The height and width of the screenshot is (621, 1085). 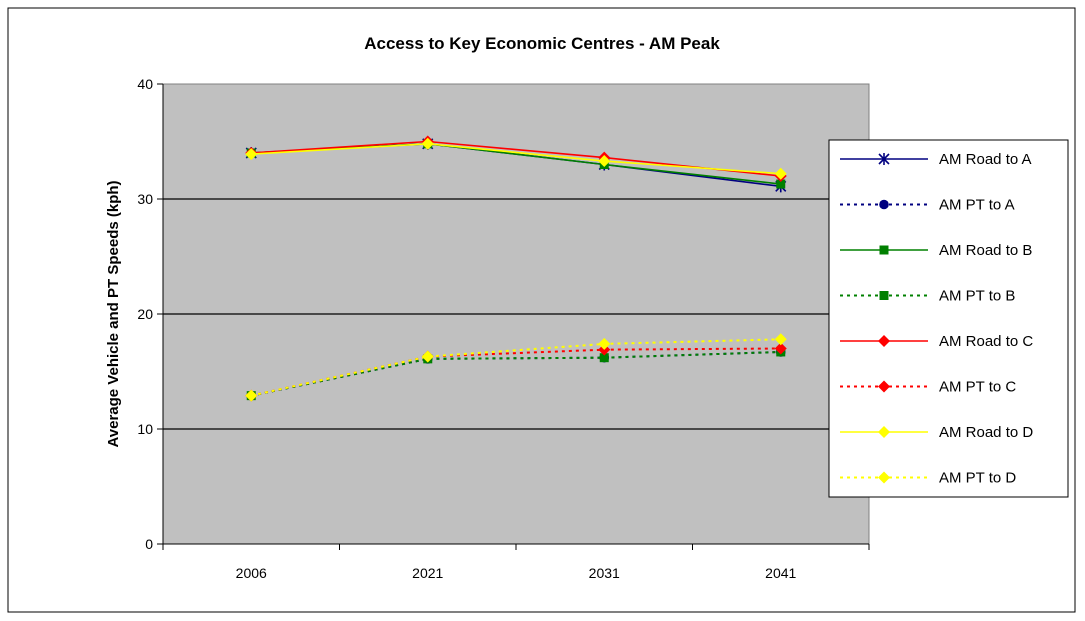 What do you see at coordinates (977, 205) in the screenshot?
I see `legend-label: AM PT to A` at bounding box center [977, 205].